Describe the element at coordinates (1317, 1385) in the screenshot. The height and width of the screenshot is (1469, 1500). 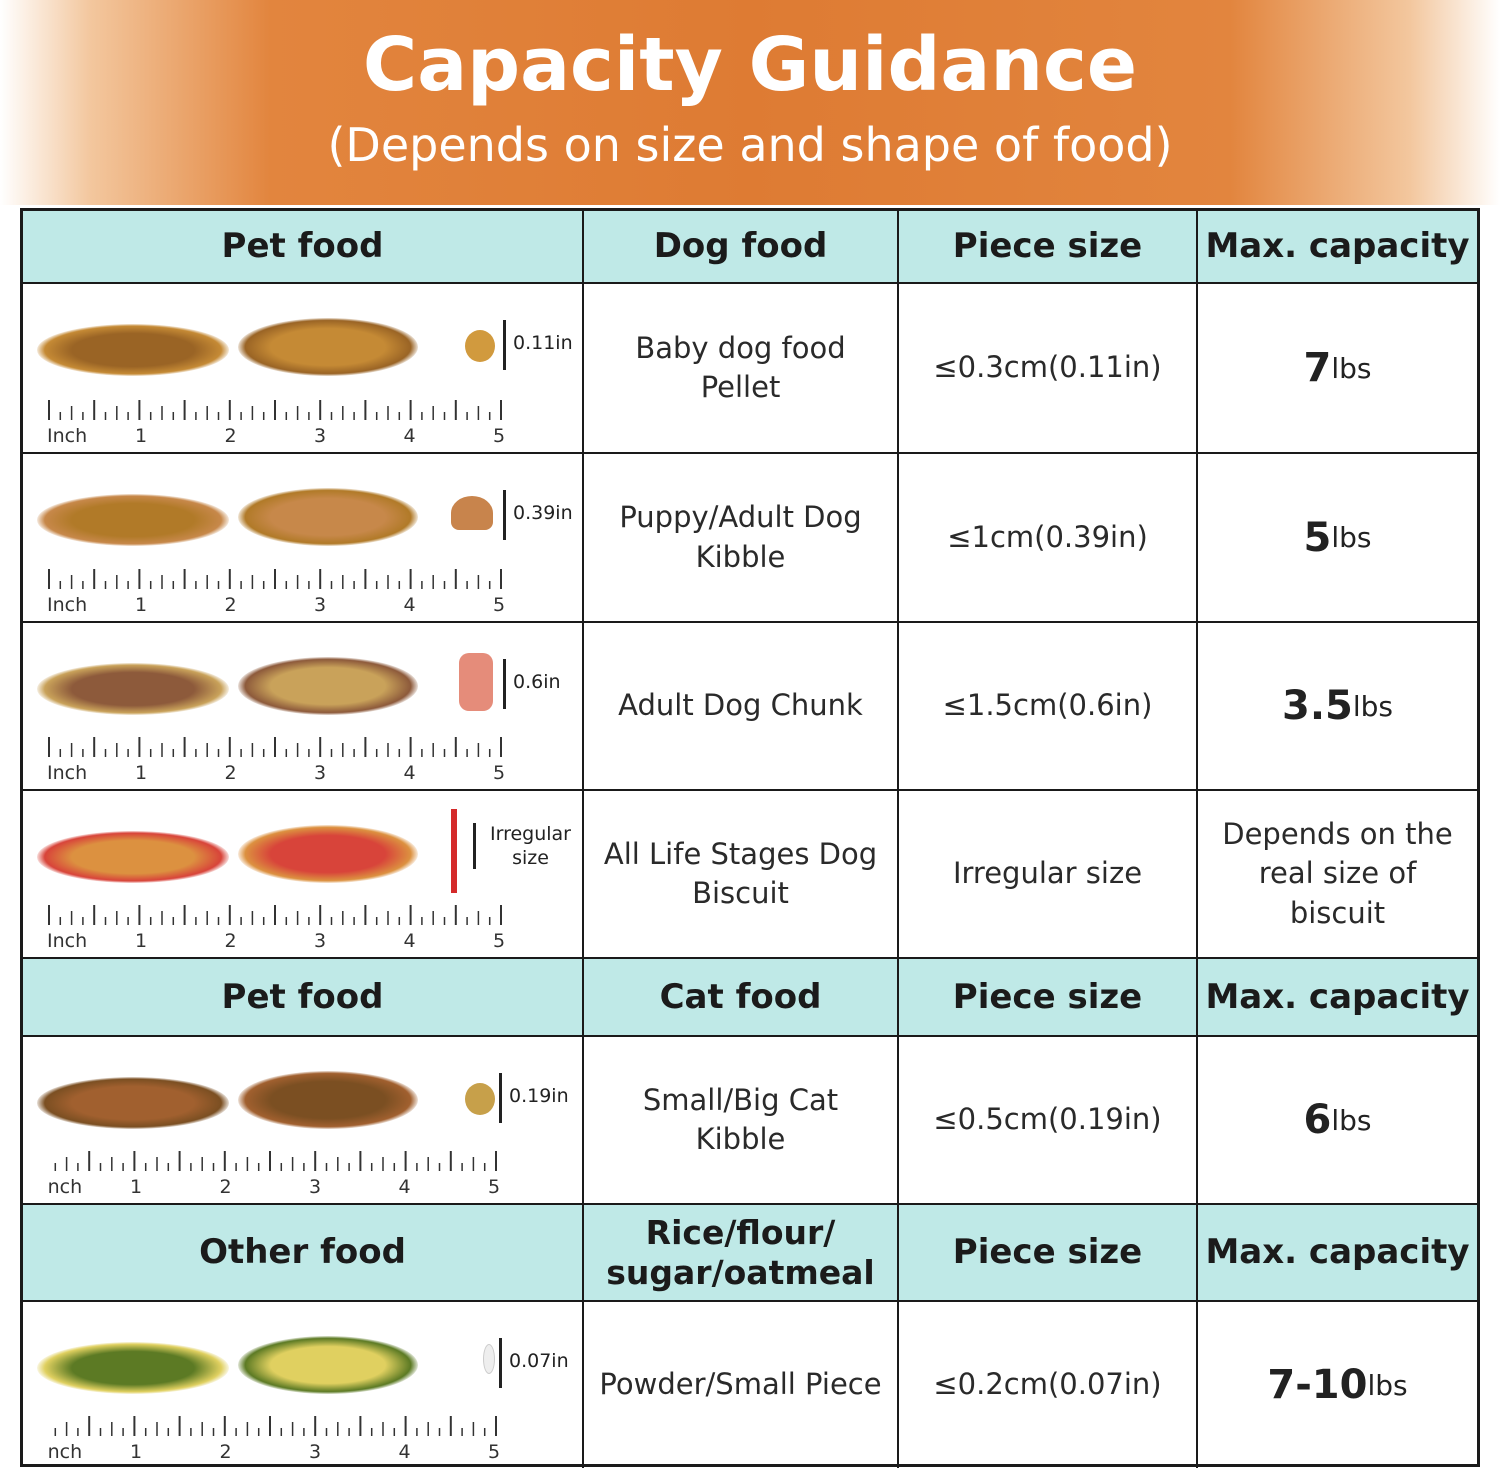
I see `capacity-value: 7-10` at that location.